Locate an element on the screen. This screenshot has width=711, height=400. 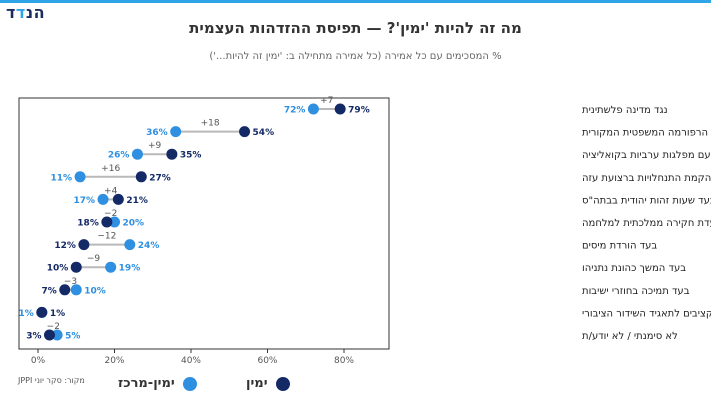
value-label-center-right: 5% is located at coordinates (72, 337).